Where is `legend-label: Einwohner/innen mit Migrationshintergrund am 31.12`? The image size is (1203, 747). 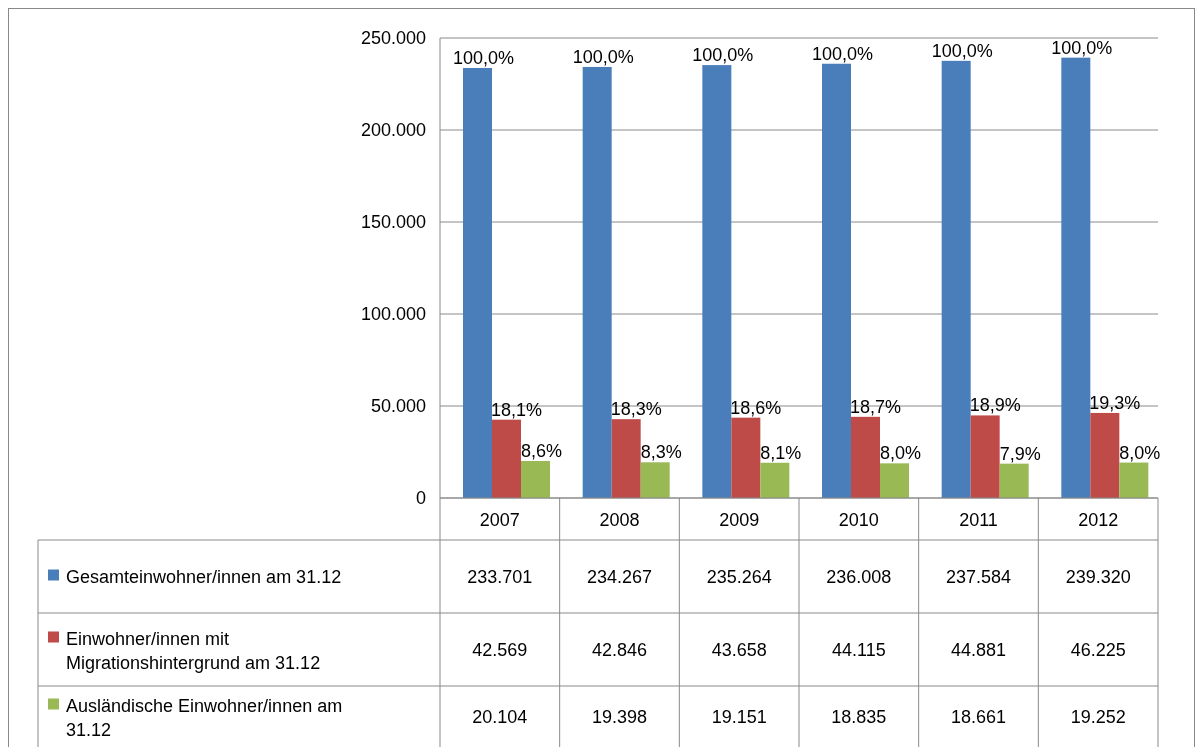
legend-label: Einwohner/innen mit Migrationshintergrund am 31.12 is located at coordinates (193, 650).